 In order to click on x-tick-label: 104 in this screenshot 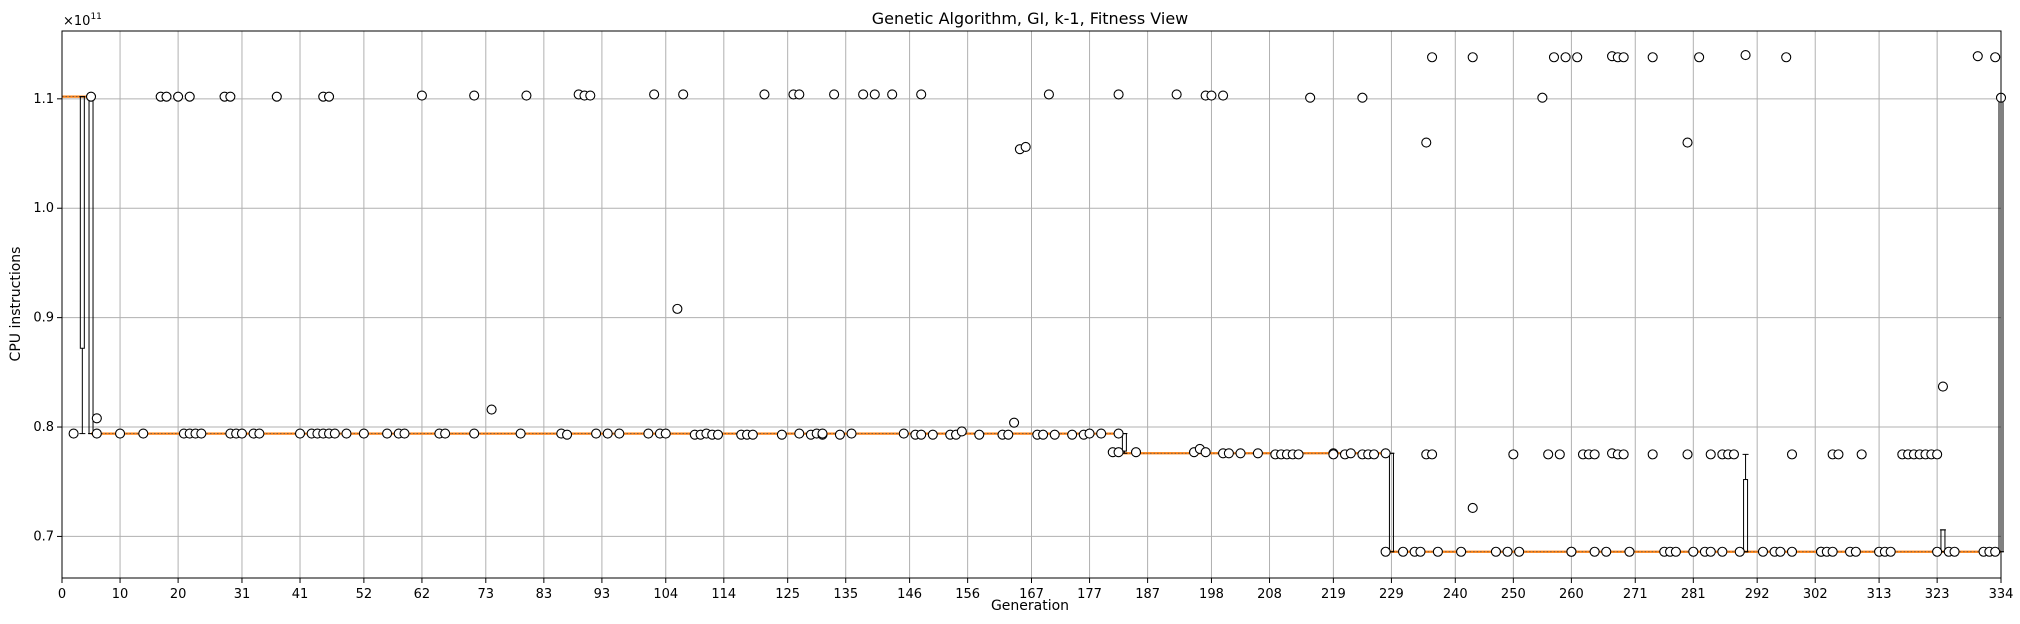, I will do `click(665, 594)`.